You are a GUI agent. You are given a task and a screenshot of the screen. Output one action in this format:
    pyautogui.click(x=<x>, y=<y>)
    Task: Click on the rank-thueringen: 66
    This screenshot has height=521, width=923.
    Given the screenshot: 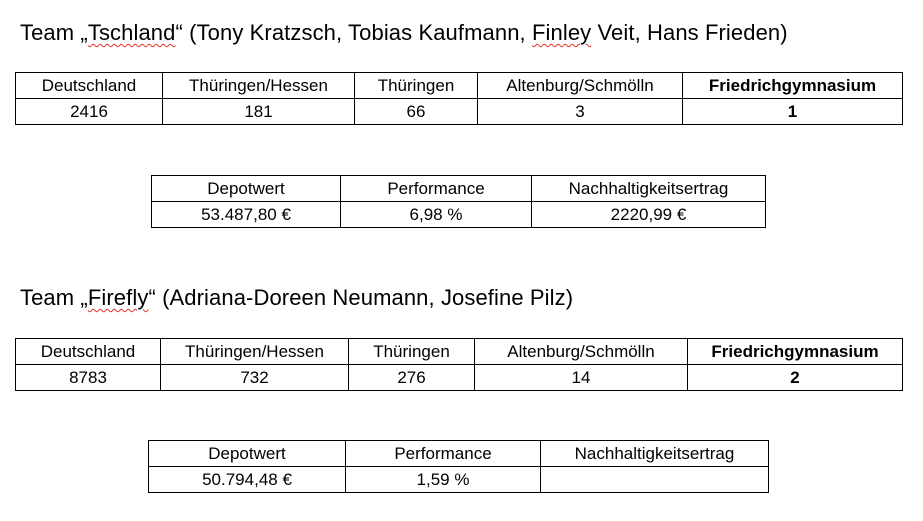 What is the action you would take?
    pyautogui.click(x=416, y=111)
    